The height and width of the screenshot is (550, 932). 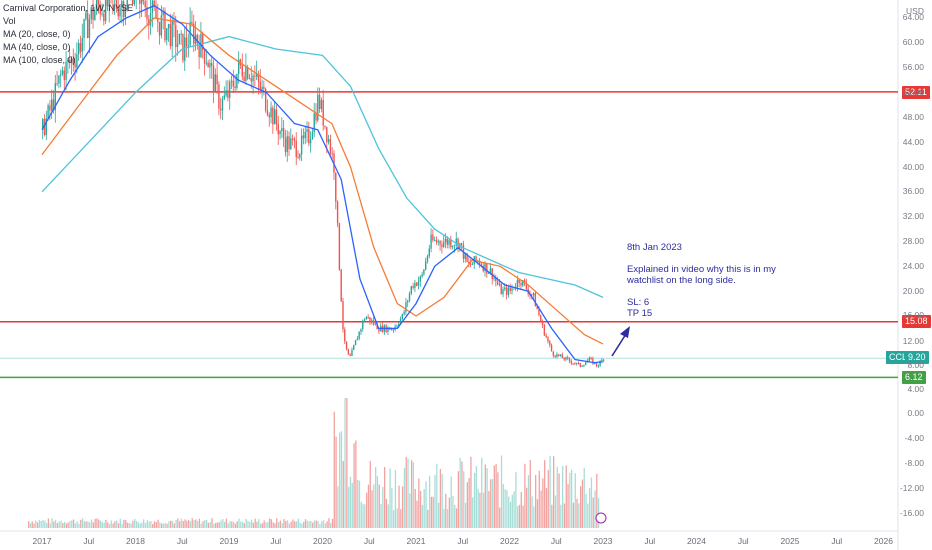 I want to click on y-axis-label: 56.00, so click(x=913, y=67).